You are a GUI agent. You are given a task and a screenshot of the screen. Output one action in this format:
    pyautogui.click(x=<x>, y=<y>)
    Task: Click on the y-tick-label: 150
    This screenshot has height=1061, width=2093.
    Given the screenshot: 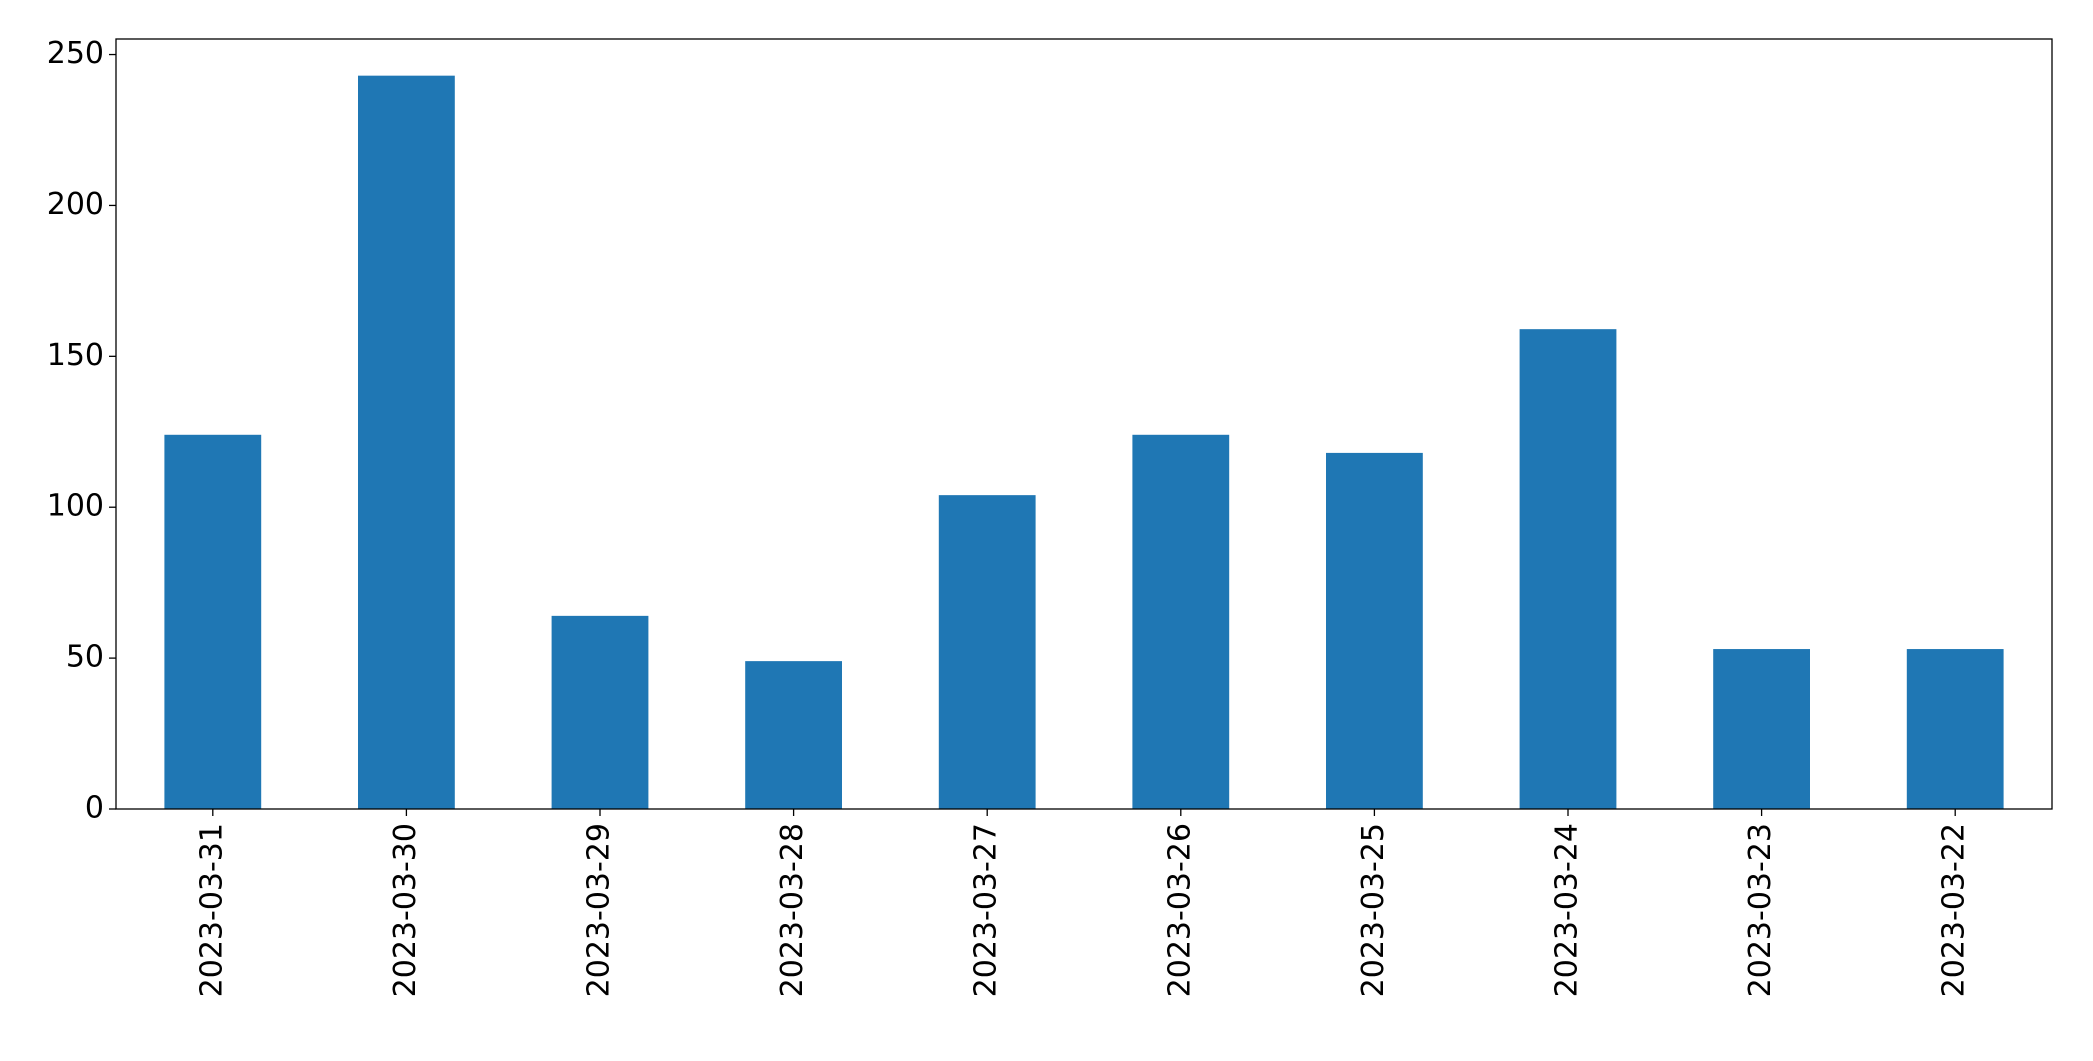 What is the action you would take?
    pyautogui.click(x=75, y=355)
    